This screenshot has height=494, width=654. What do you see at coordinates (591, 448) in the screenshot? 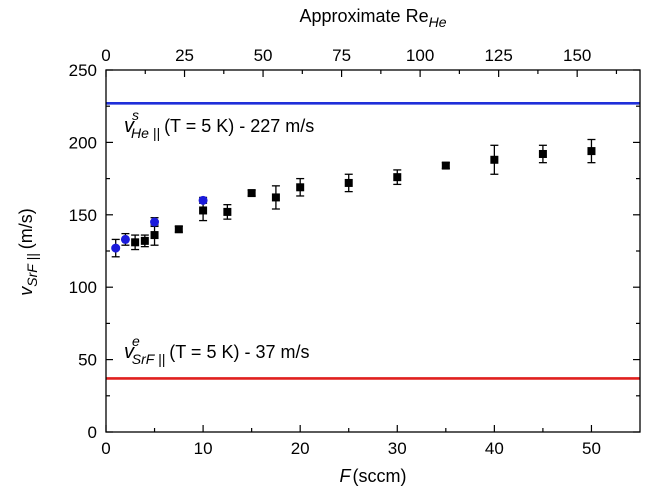
I see `x-tick-label: 50` at bounding box center [591, 448].